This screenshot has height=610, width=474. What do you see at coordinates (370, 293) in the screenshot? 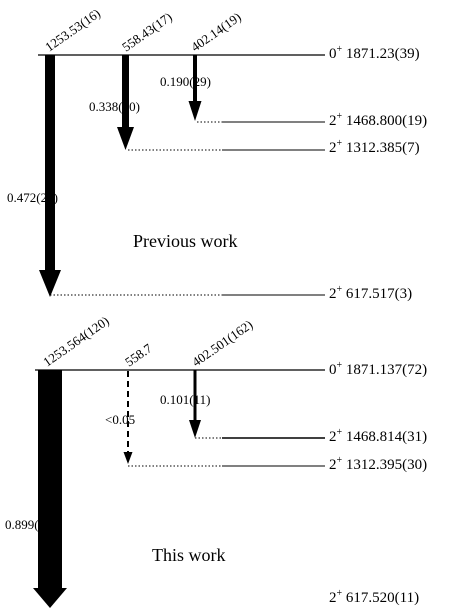
I see `level-label-617: 2+ 617.517(3)` at bounding box center [370, 293].